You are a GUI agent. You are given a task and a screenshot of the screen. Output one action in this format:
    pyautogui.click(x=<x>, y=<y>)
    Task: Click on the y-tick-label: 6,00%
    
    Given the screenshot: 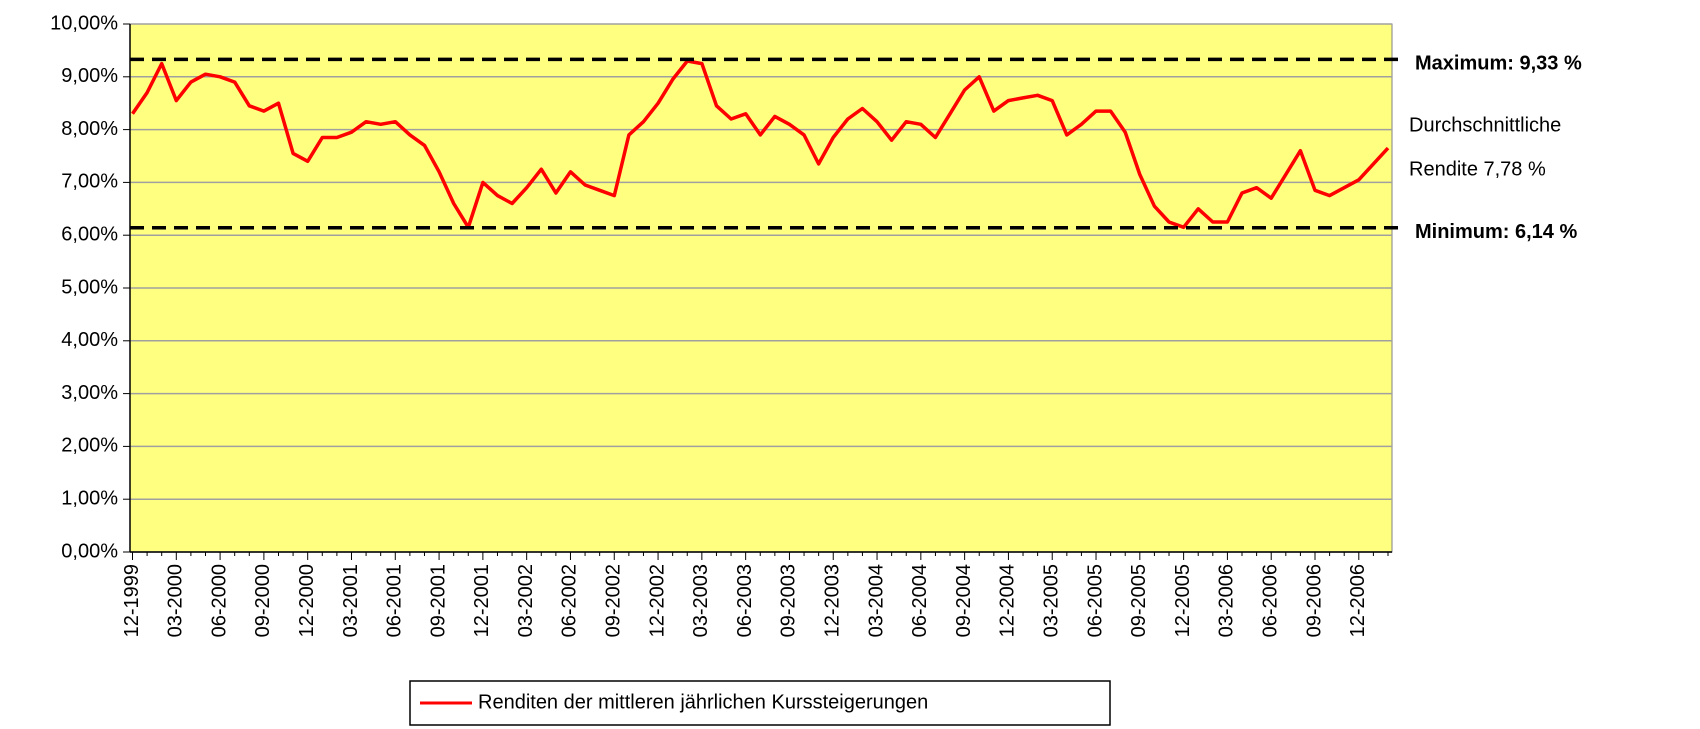 What is the action you would take?
    pyautogui.click(x=89, y=234)
    